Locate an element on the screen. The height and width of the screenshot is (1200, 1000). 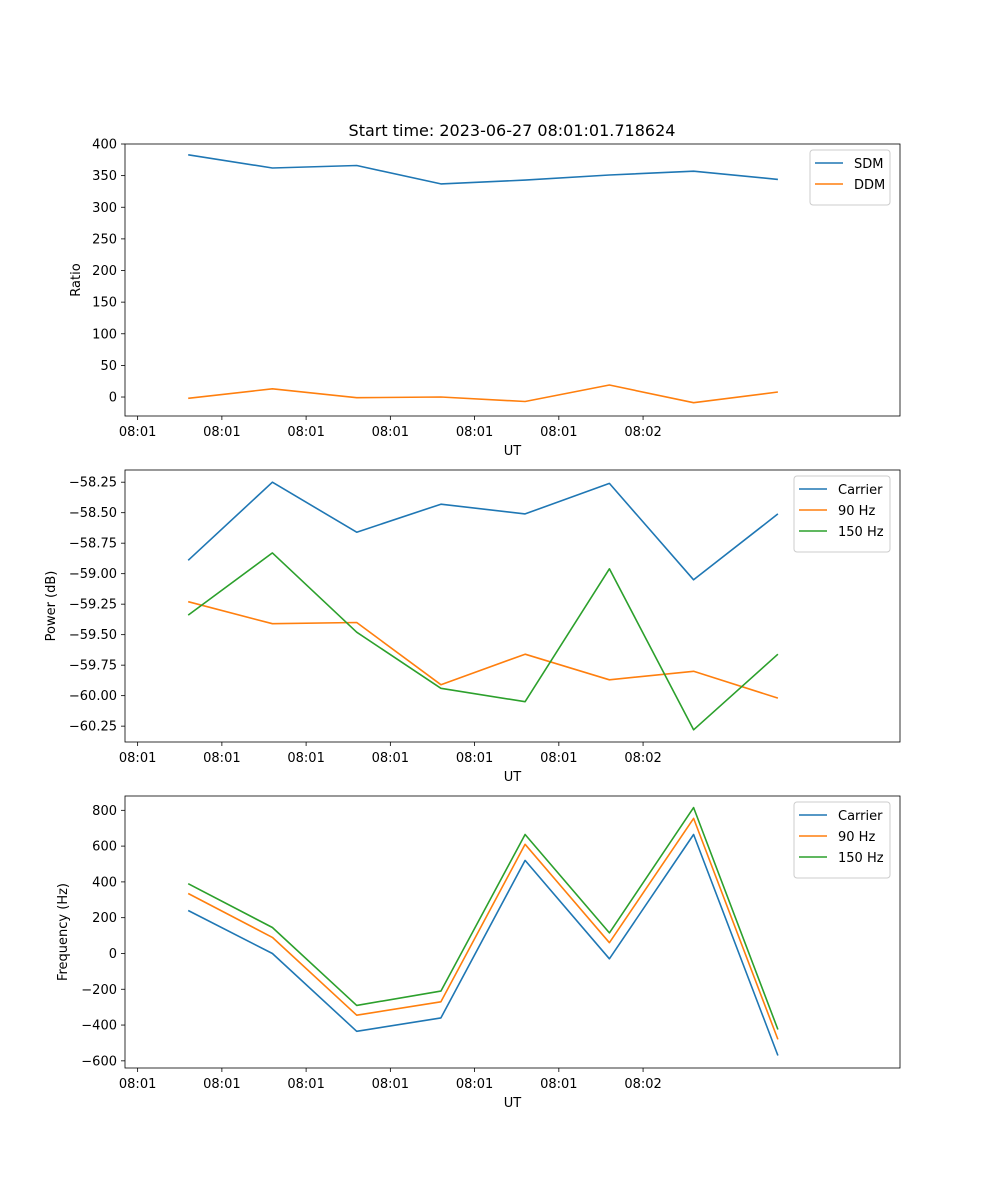
y-tick-label: −400 is located at coordinates (99, 1026).